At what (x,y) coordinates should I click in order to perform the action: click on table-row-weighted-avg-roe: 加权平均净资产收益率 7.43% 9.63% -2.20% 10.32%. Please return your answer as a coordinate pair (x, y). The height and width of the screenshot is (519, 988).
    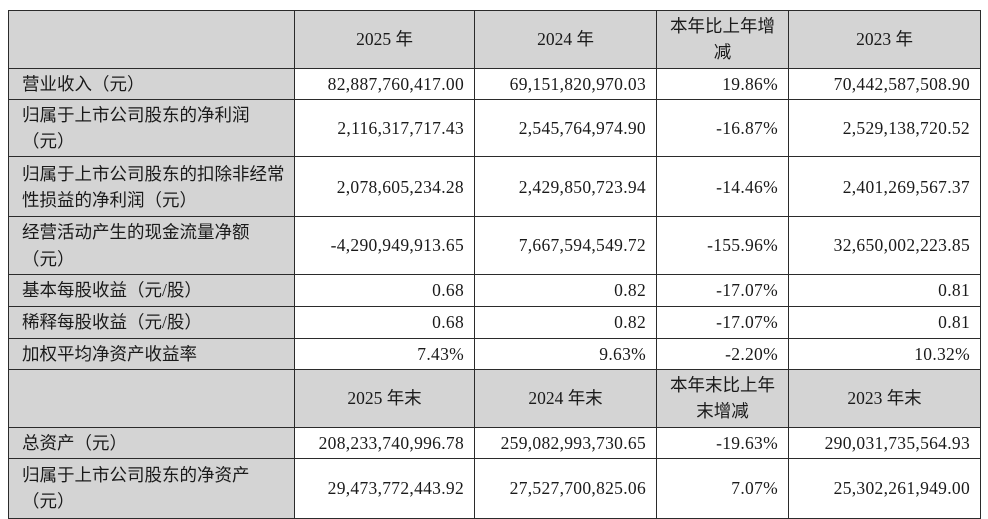
    Looking at the image, I should click on (494, 354).